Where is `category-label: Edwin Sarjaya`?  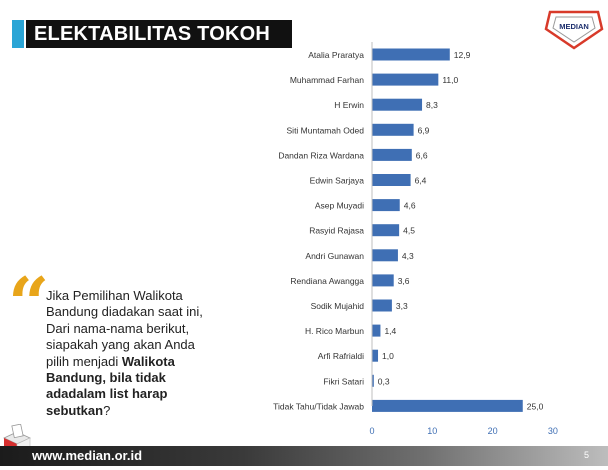
category-label: Edwin Sarjaya is located at coordinates (337, 181).